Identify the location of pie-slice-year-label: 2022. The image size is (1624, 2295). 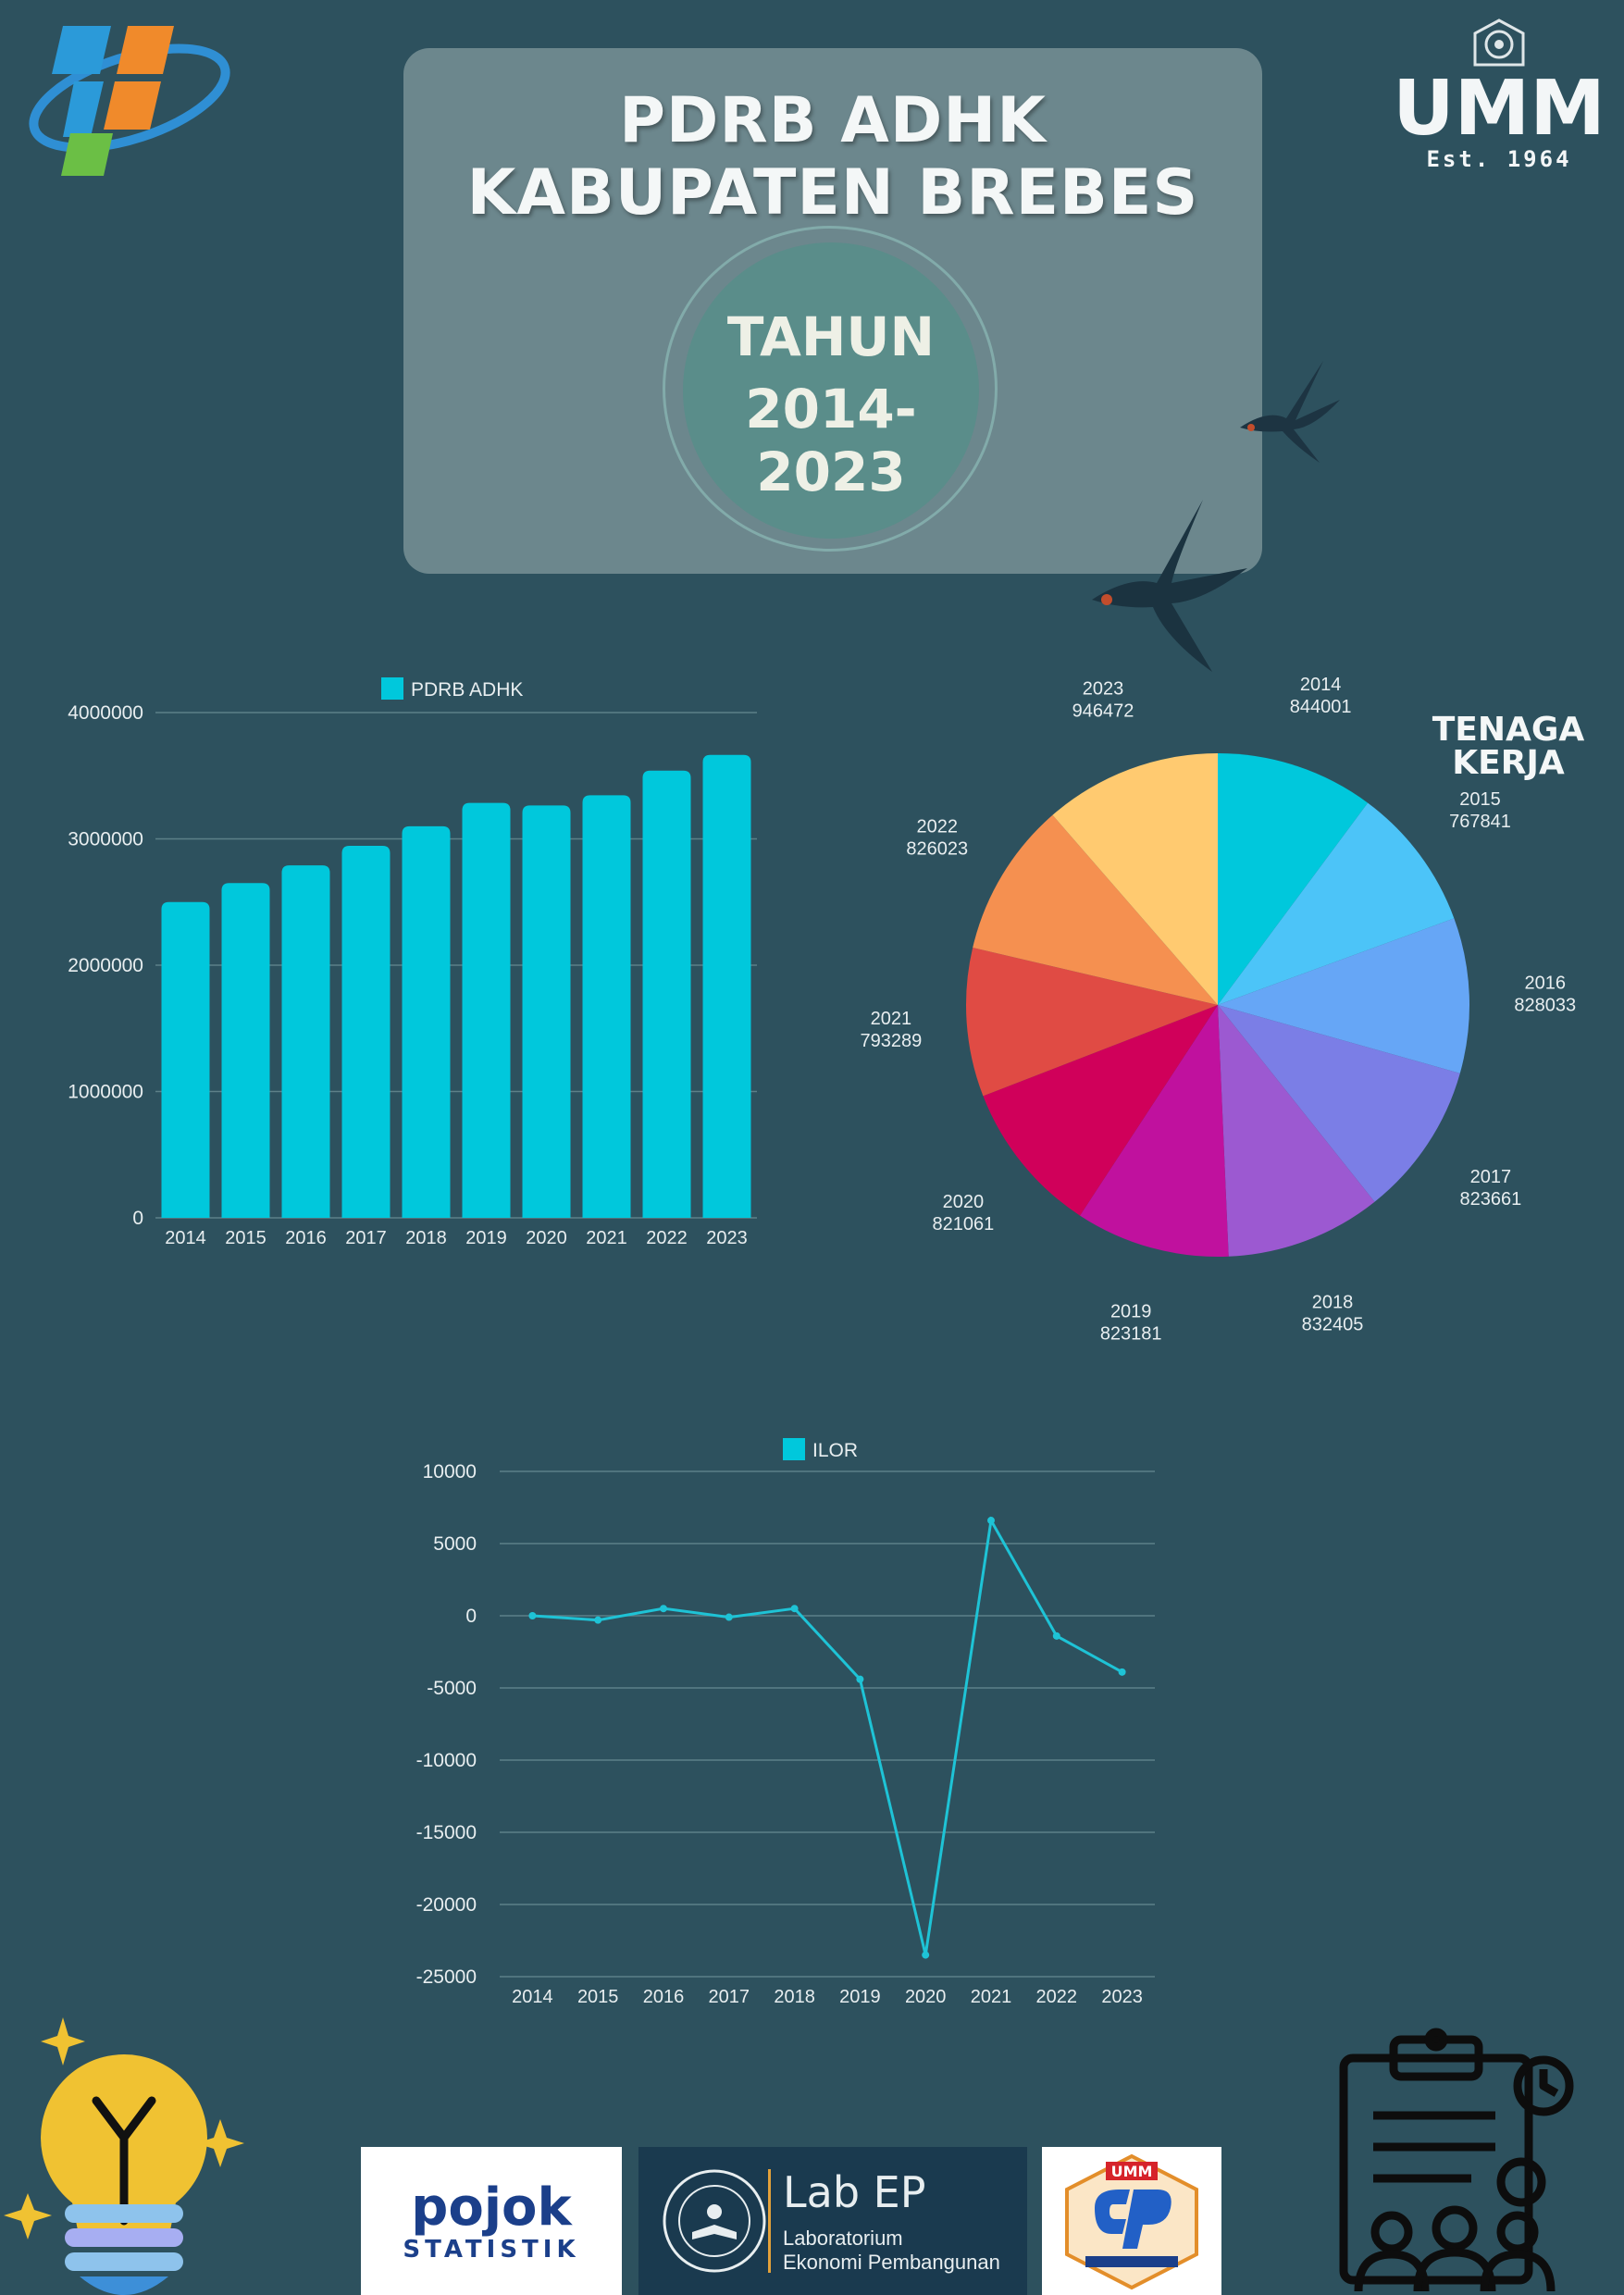
(938, 826).